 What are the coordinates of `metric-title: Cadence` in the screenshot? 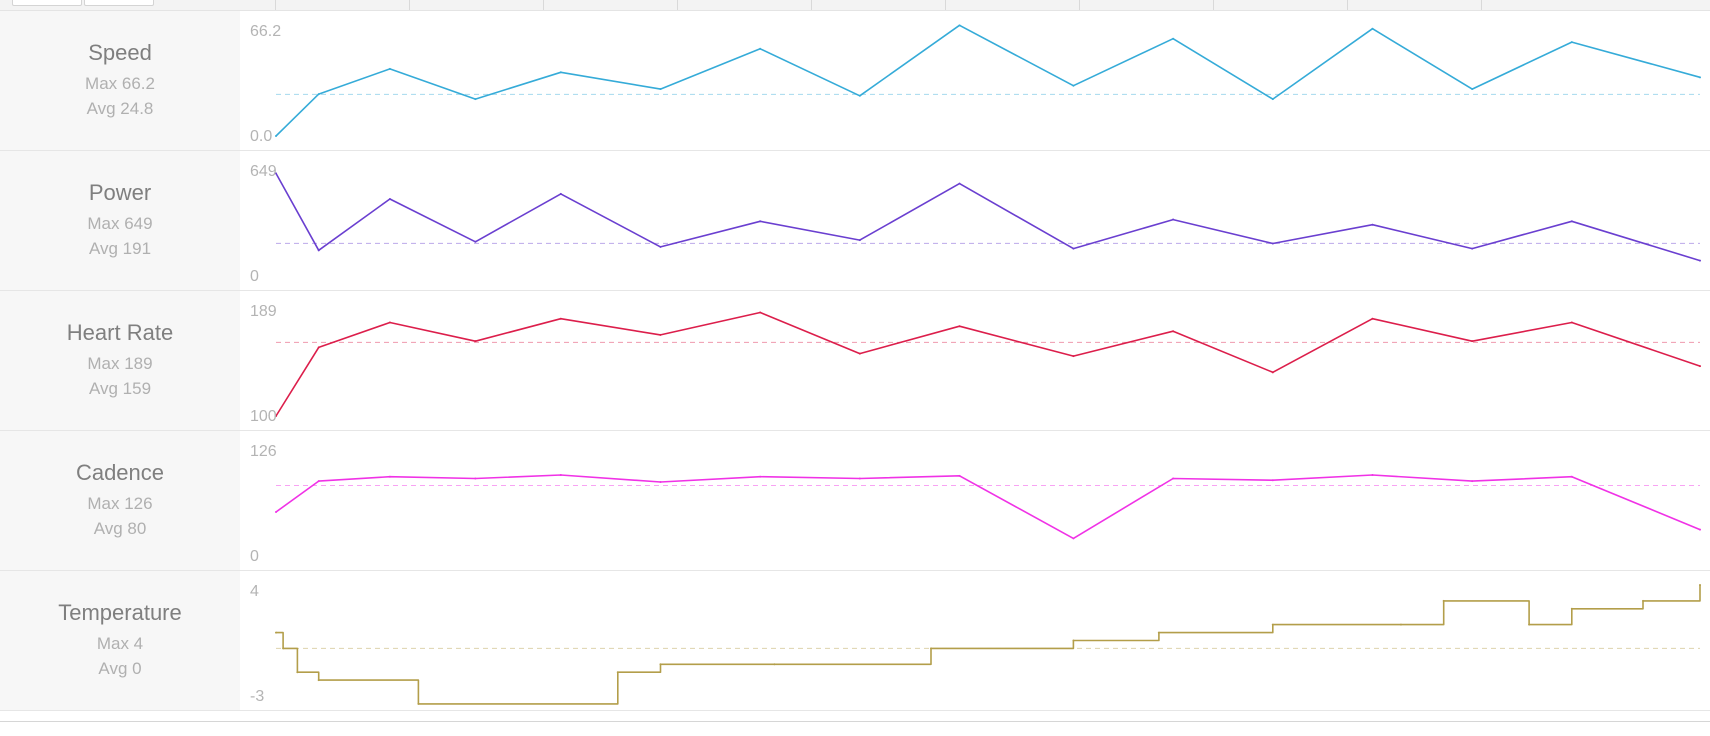 It's located at (120, 472).